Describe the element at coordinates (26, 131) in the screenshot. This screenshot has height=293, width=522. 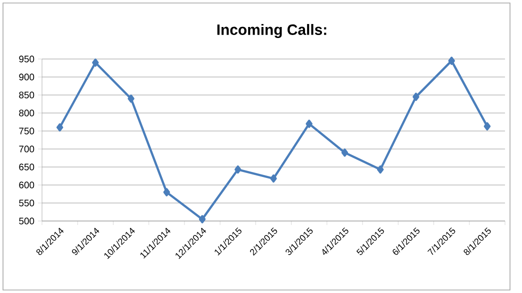
I see `y-tick-label: 750` at that location.